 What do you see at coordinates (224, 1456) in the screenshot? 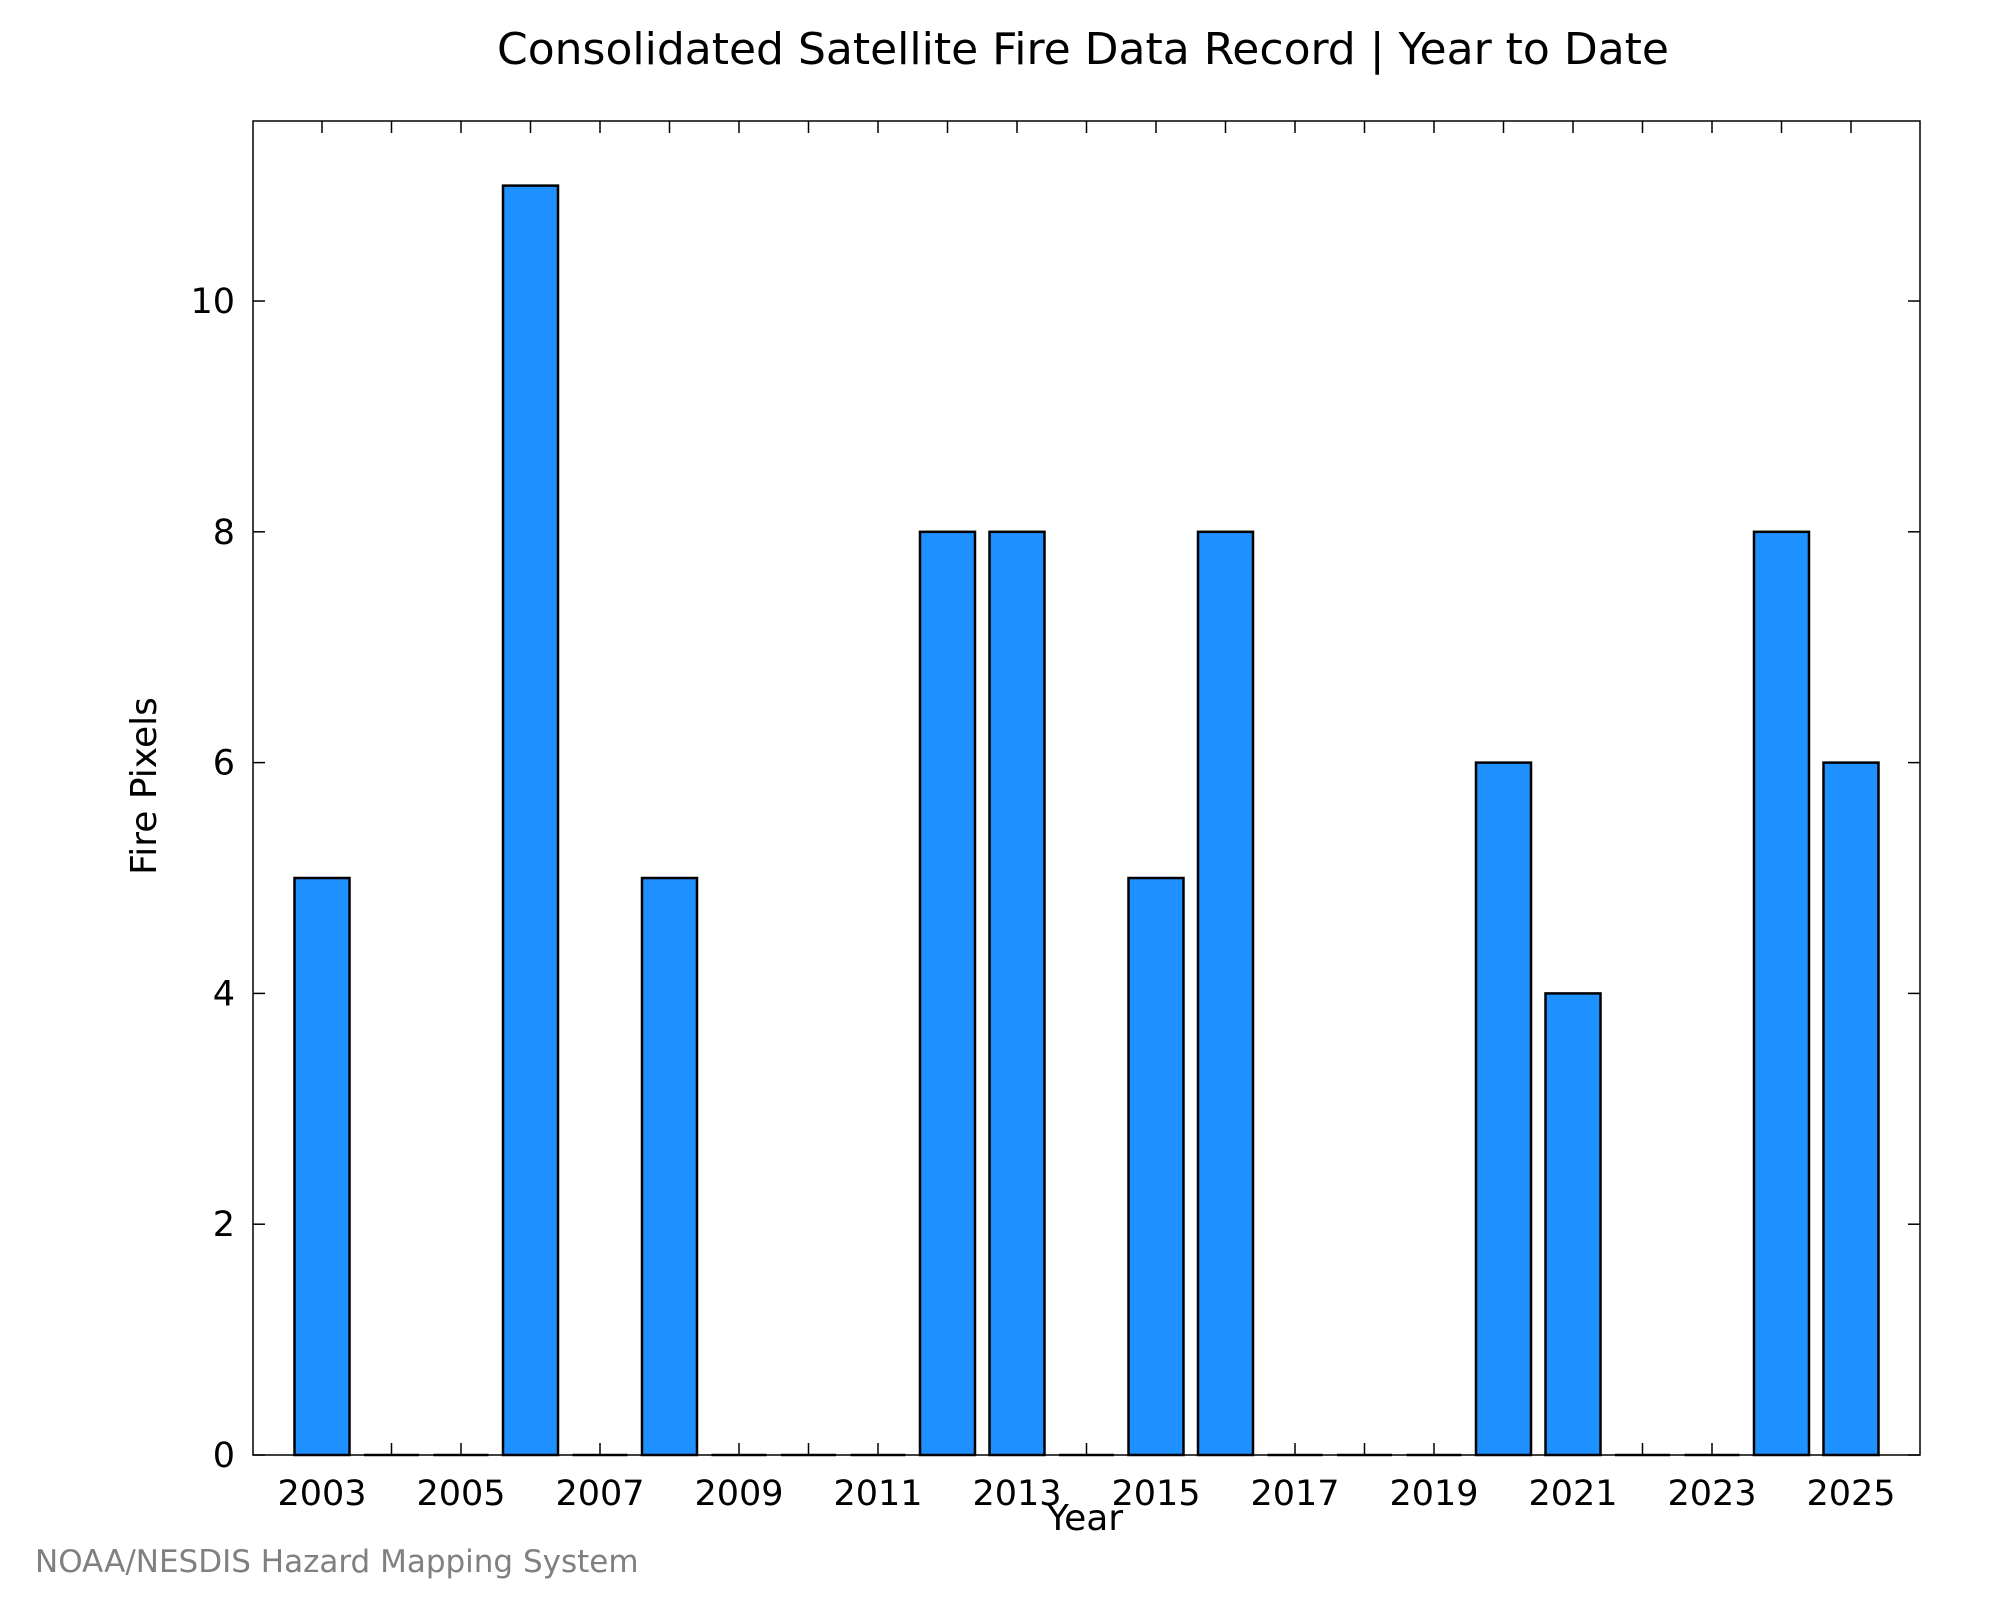
I see `y-tick-label: 0` at bounding box center [224, 1456].